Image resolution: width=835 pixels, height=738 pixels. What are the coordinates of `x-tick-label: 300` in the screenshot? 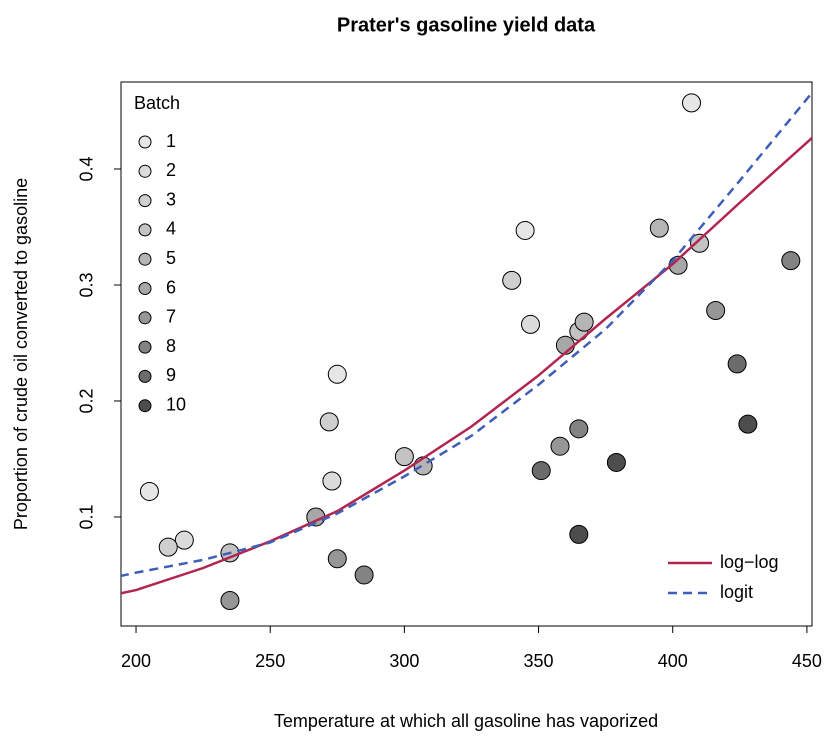 It's located at (404, 661).